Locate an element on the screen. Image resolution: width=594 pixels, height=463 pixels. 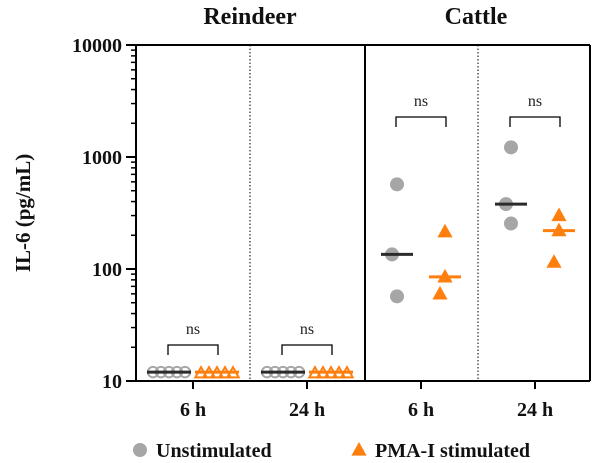
y-tick-label: 10000 is located at coordinates (97, 46).